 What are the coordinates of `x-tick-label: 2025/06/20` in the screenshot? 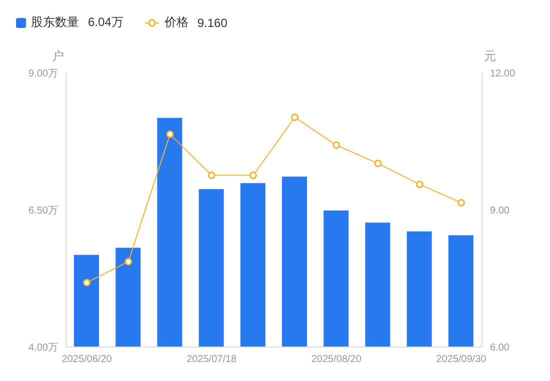 It's located at (87, 360).